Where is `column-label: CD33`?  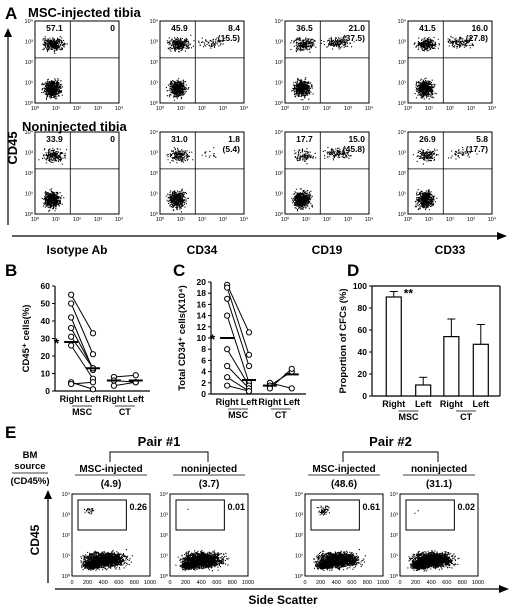 column-label: CD33 is located at coordinates (450, 250).